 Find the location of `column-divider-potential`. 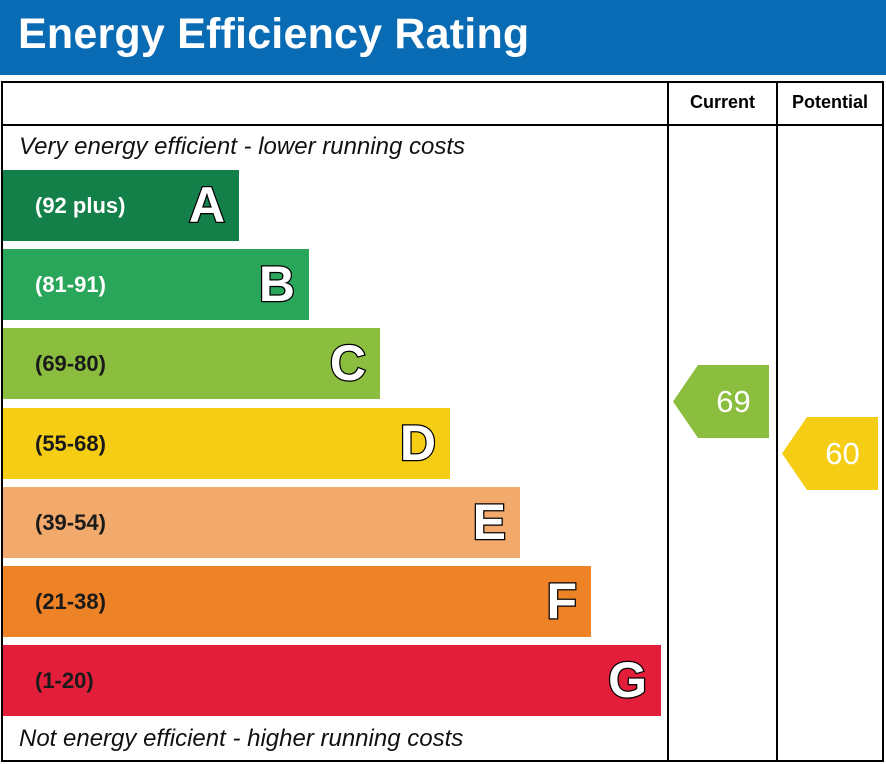

column-divider-potential is located at coordinates (777, 421).